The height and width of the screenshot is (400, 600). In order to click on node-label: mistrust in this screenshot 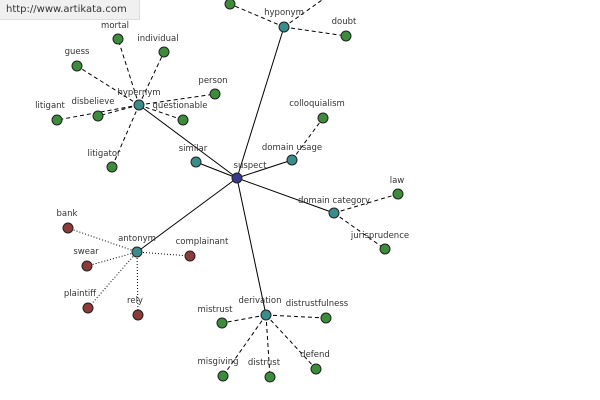, I will do `click(215, 310)`.